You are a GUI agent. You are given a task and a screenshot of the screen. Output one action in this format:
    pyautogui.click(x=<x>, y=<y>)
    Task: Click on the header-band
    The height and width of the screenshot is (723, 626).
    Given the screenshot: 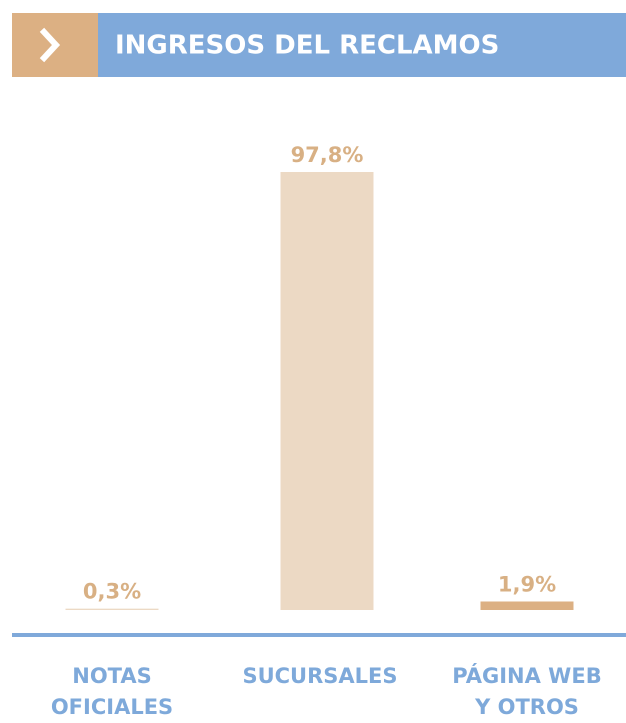 What is the action you would take?
    pyautogui.click(x=319, y=45)
    